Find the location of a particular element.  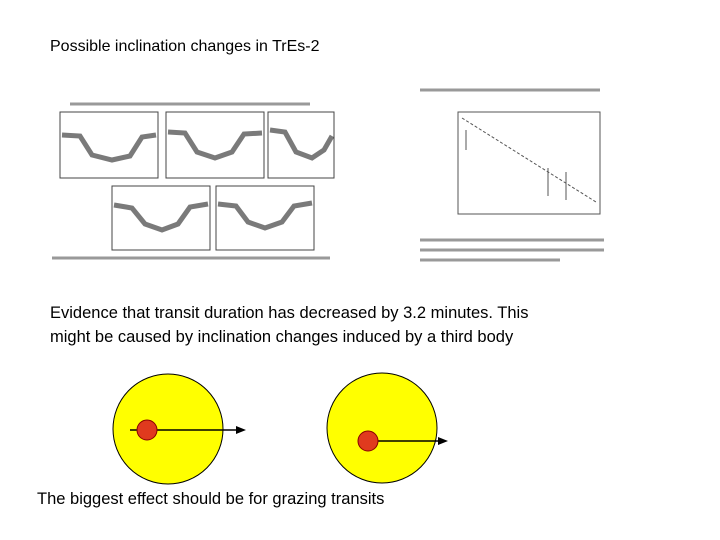

slide-title: Possible inclination changes in TrEs-2 is located at coordinates (185, 46).